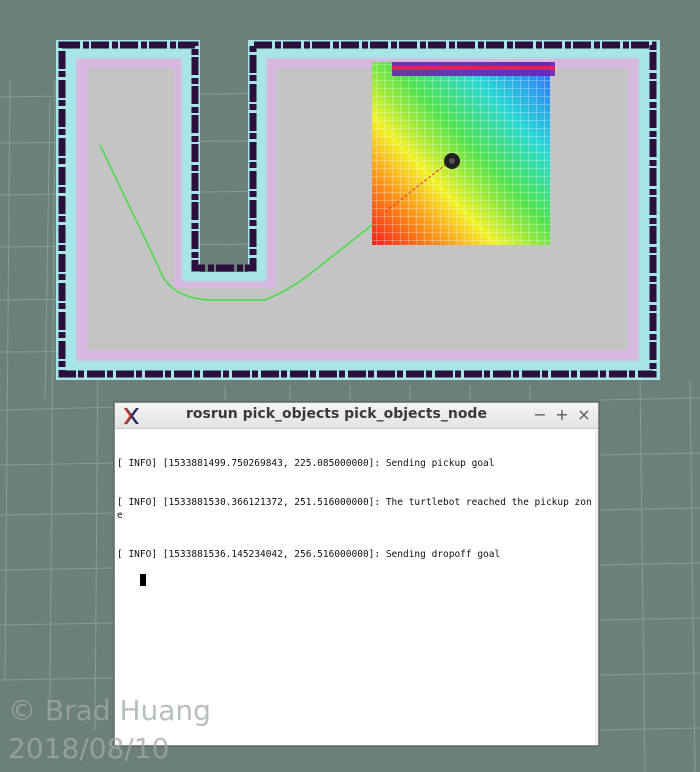 This screenshot has height=772, width=700. What do you see at coordinates (540, 414) in the screenshot?
I see `minimize-button: −` at bounding box center [540, 414].